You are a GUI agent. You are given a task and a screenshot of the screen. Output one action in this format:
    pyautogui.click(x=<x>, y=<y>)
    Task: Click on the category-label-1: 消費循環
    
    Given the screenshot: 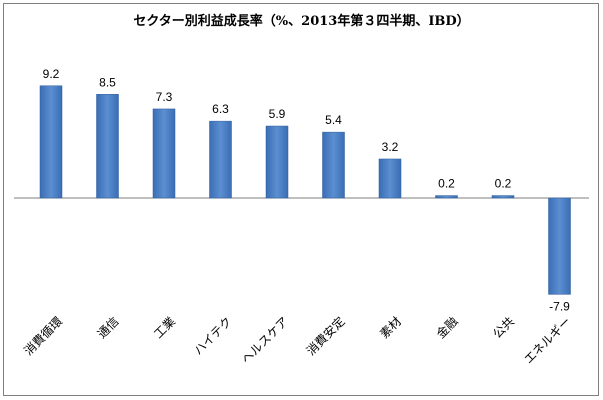 What is the action you would take?
    pyautogui.click(x=43, y=336)
    